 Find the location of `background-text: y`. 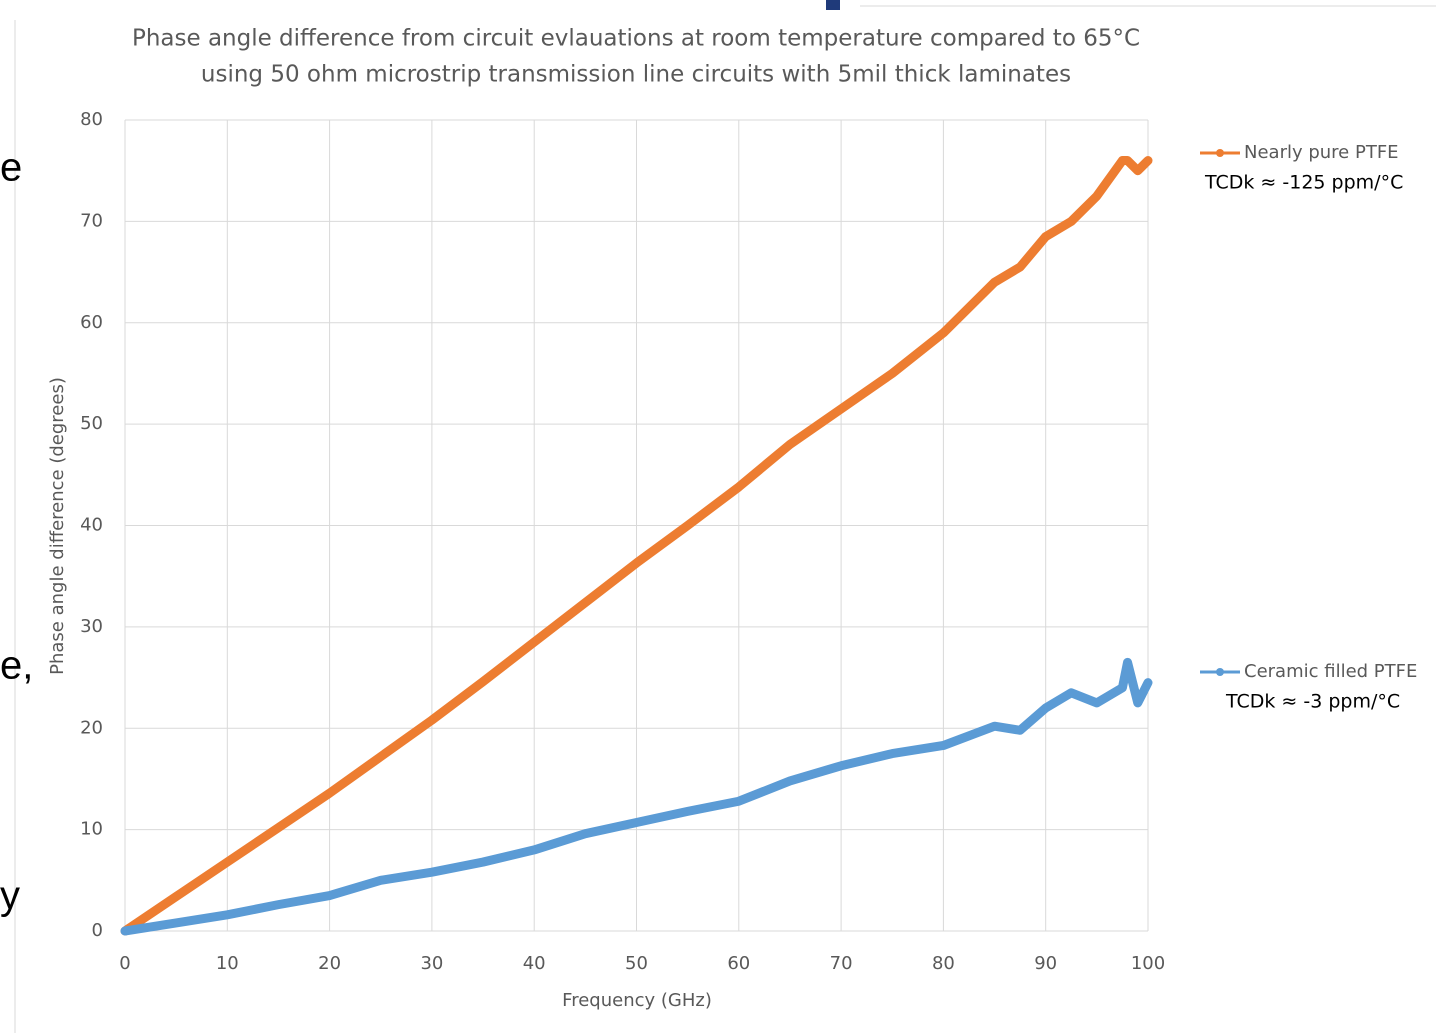

background-text: y is located at coordinates (10, 896).